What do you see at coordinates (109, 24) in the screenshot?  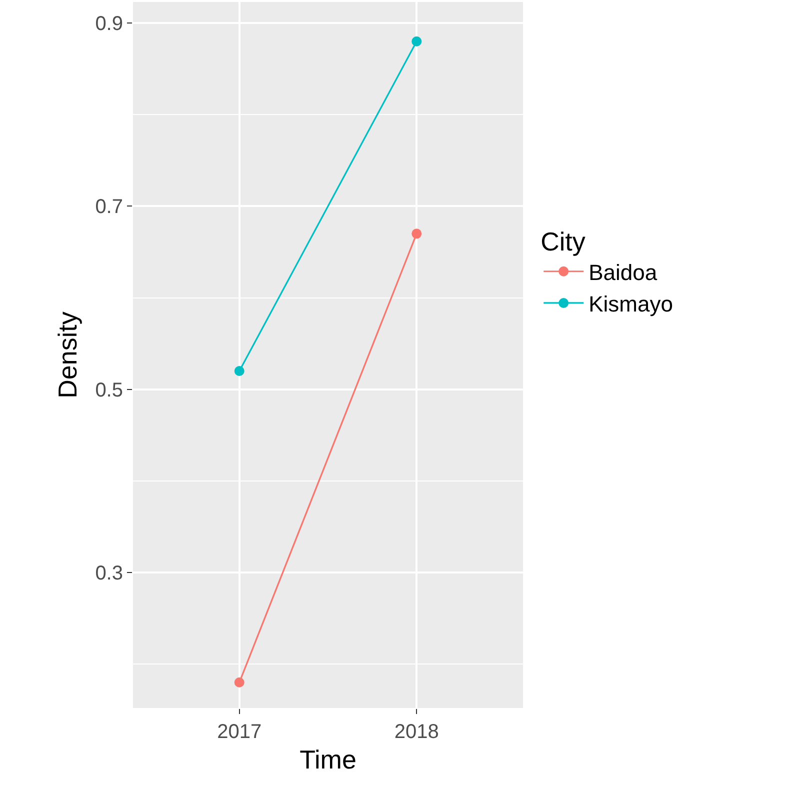 I see `y-tick-label: 0.9` at bounding box center [109, 24].